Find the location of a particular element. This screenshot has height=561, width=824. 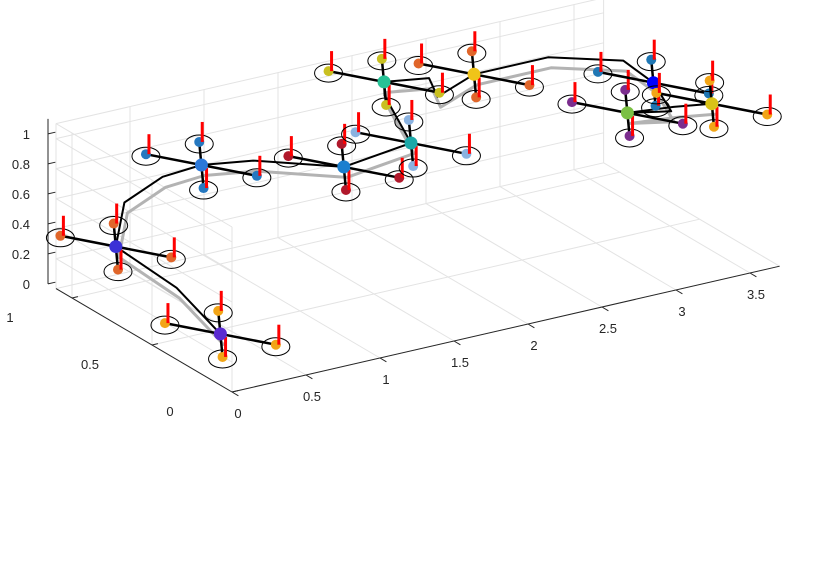

x-tick-label: 3 is located at coordinates (681, 311).